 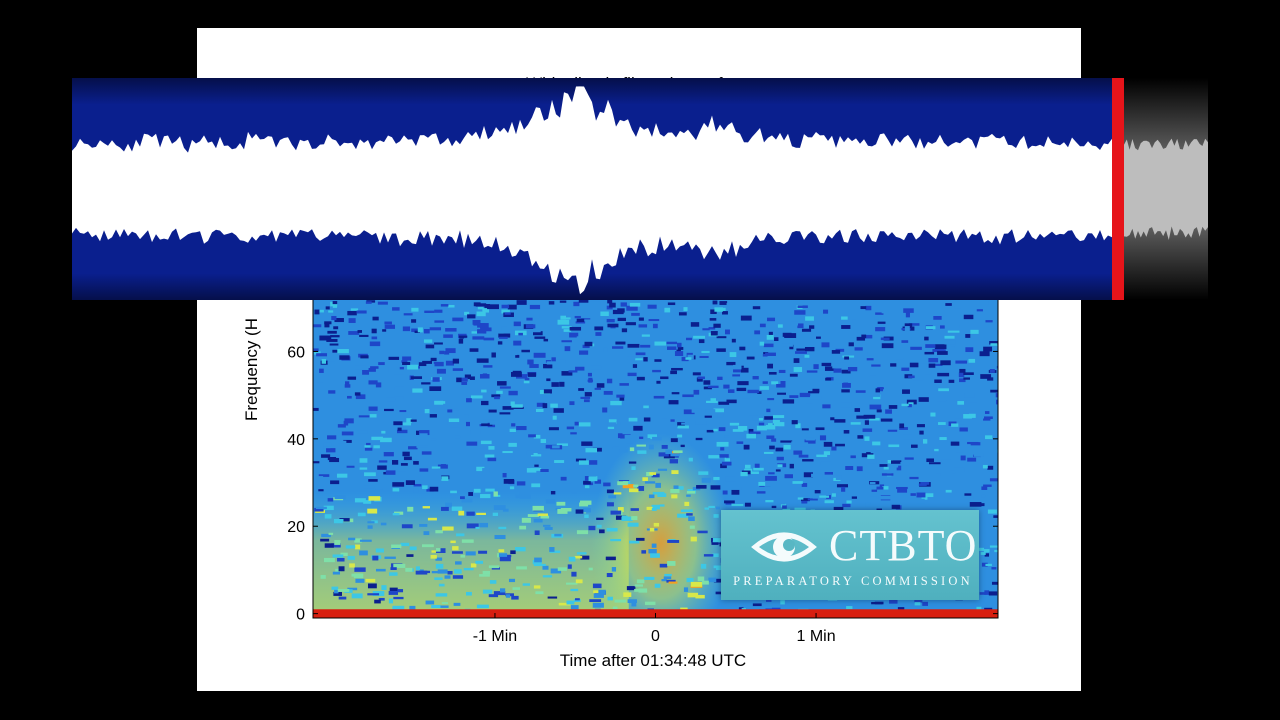 What do you see at coordinates (1118, 189) in the screenshot?
I see `time-marker` at bounding box center [1118, 189].